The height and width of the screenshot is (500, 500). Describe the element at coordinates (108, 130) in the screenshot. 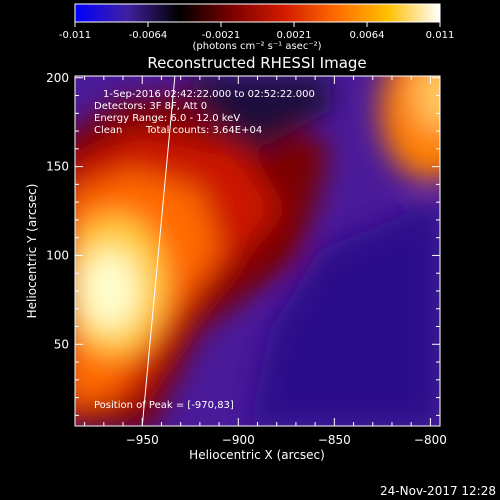

I see `annotation-clean: Clean` at that location.